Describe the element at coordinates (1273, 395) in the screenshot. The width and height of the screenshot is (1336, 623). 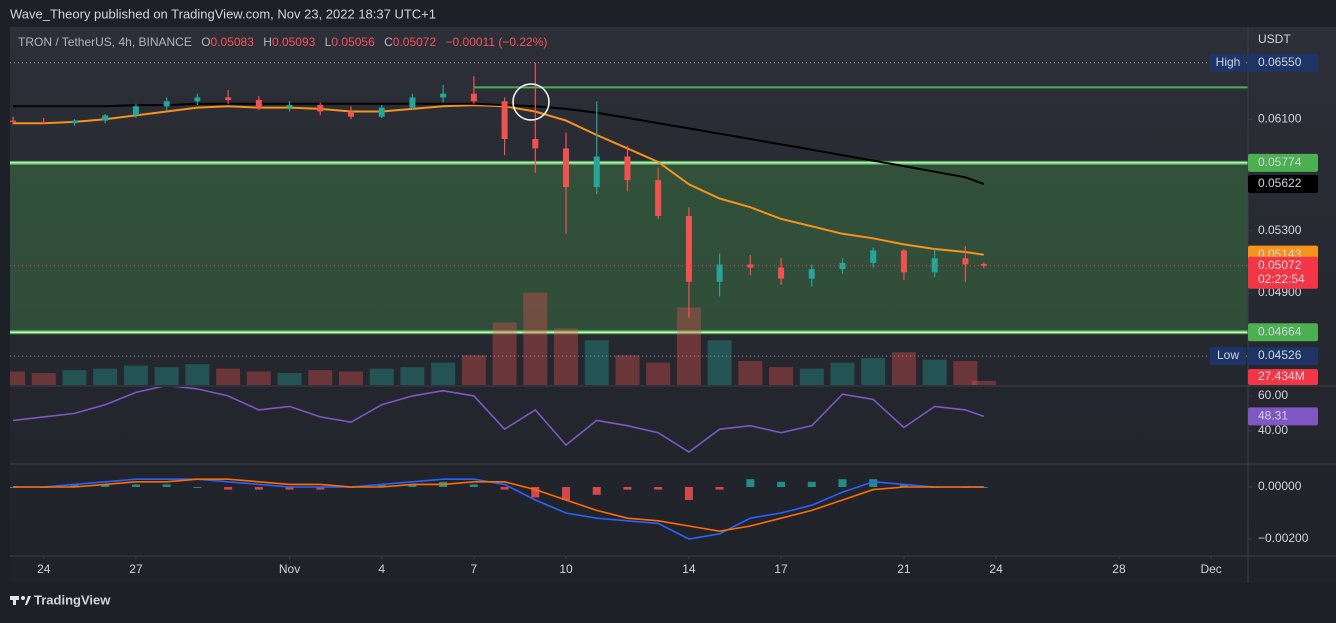
I see `rsi-tick-label: 60.00` at that location.